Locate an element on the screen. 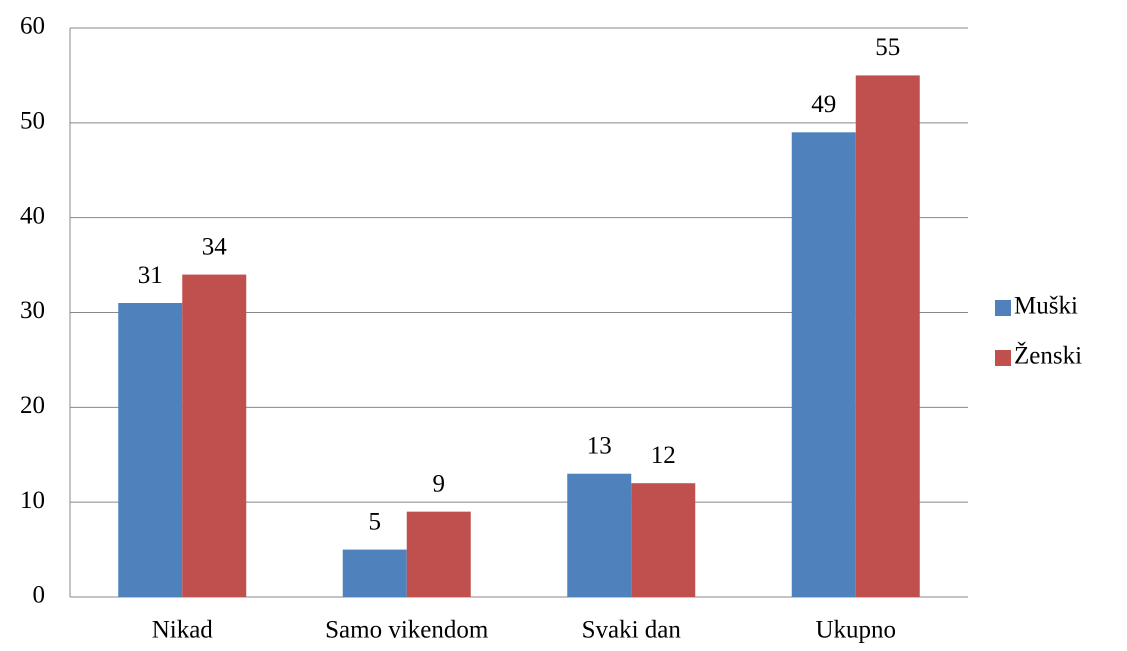 Image resolution: width=1127 pixels, height=651 pixels. data-label: 55 is located at coordinates (887, 47).